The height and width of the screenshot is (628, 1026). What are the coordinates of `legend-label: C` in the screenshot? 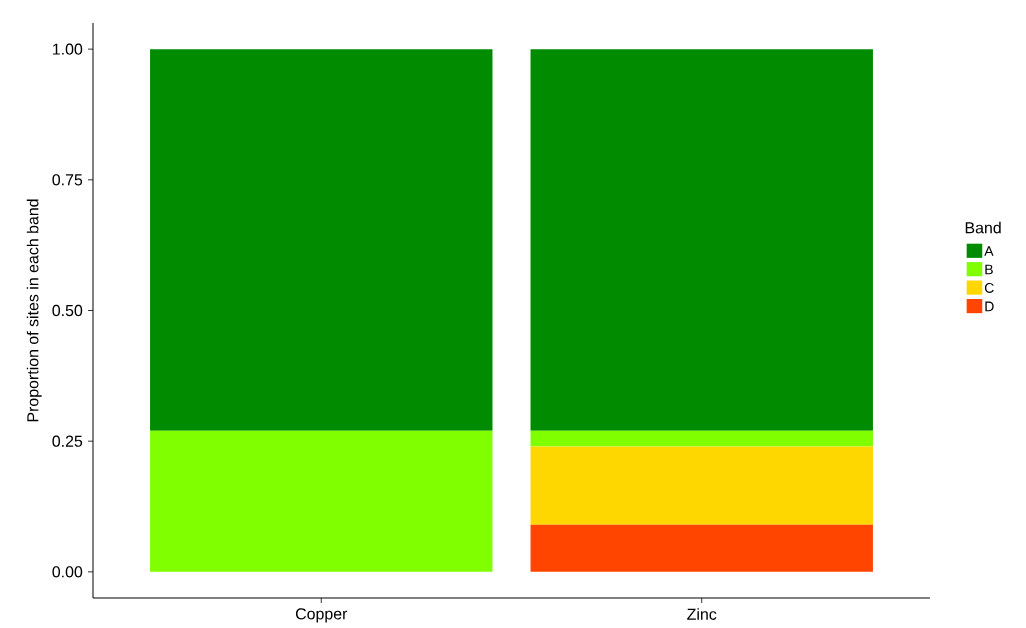 It's located at (989, 288).